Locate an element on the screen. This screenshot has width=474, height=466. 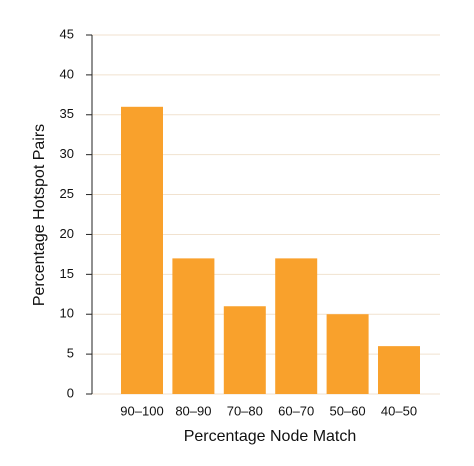
y-tick-label: 25 is located at coordinates (67, 193).